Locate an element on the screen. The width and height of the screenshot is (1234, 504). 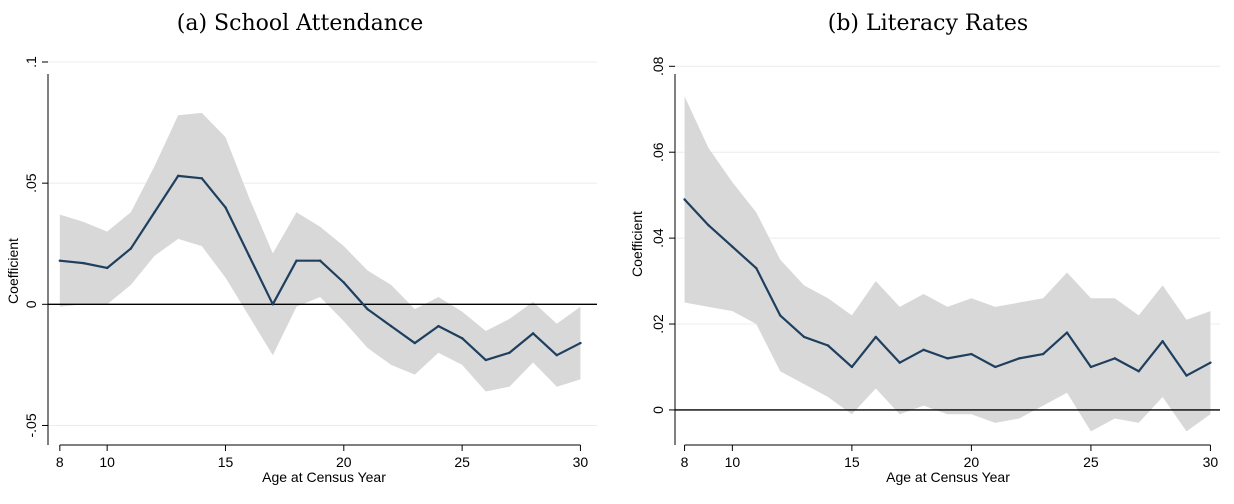
panel-a-y-tick-label: -.05 is located at coordinates (31, 425).